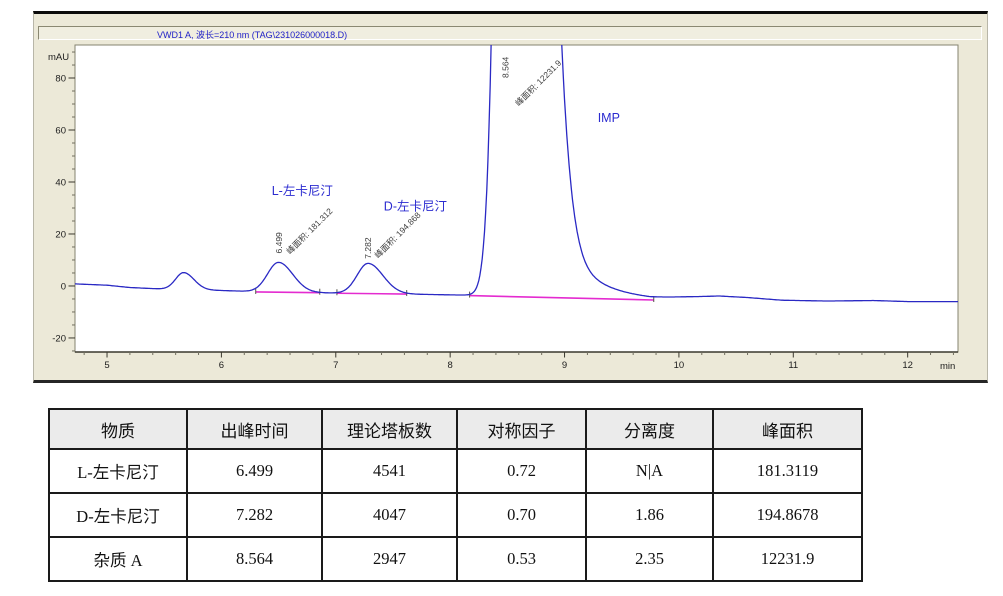 This screenshot has width=1003, height=596. I want to click on peak-value-label: 8.564, so click(506, 67).